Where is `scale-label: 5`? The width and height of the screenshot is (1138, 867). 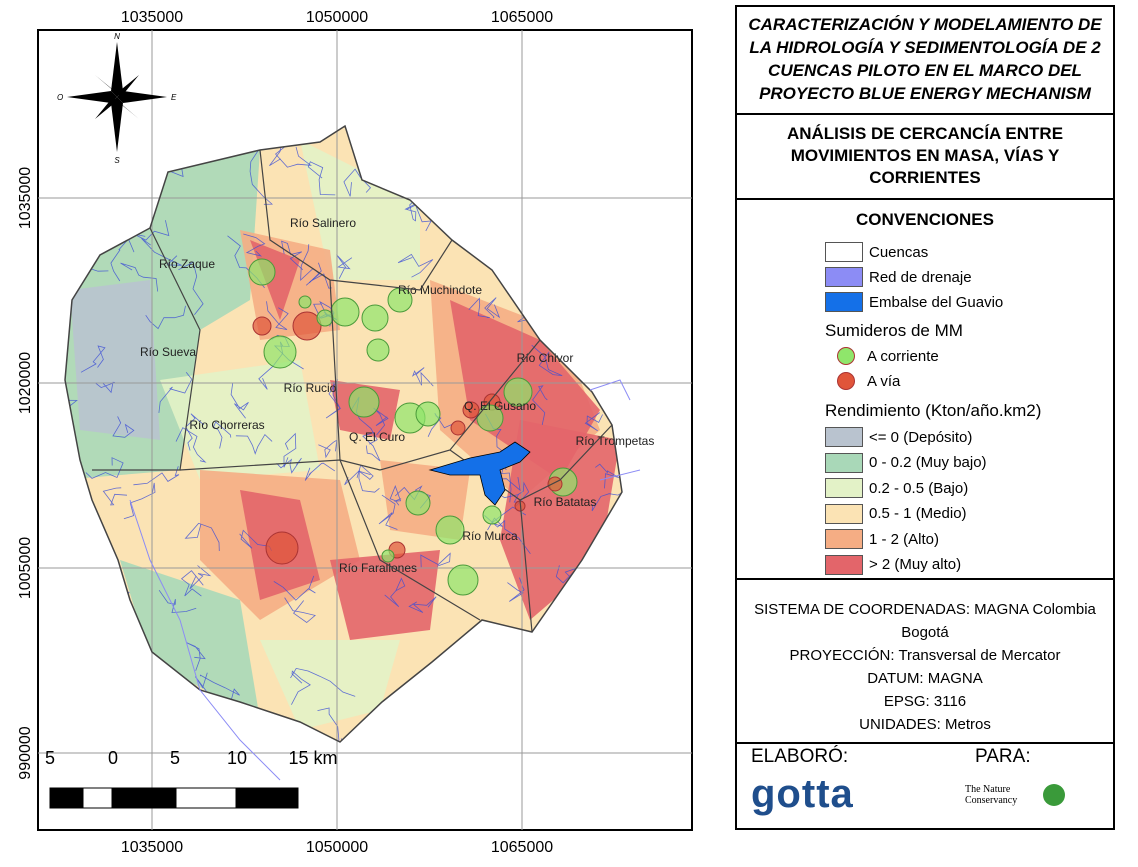 scale-label: 5 is located at coordinates (50, 758).